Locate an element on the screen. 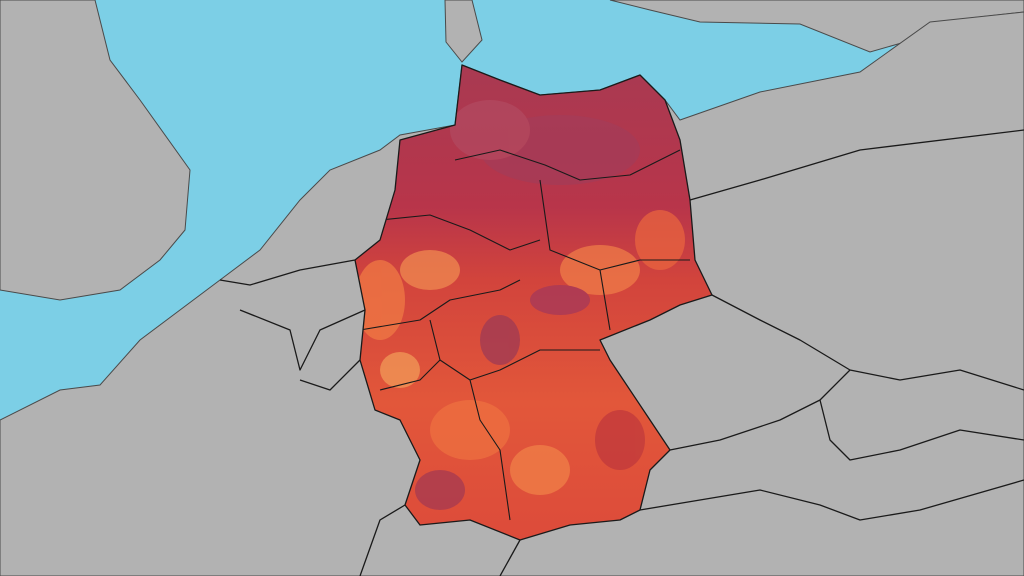  scandinavia-east is located at coordinates (816, 26).